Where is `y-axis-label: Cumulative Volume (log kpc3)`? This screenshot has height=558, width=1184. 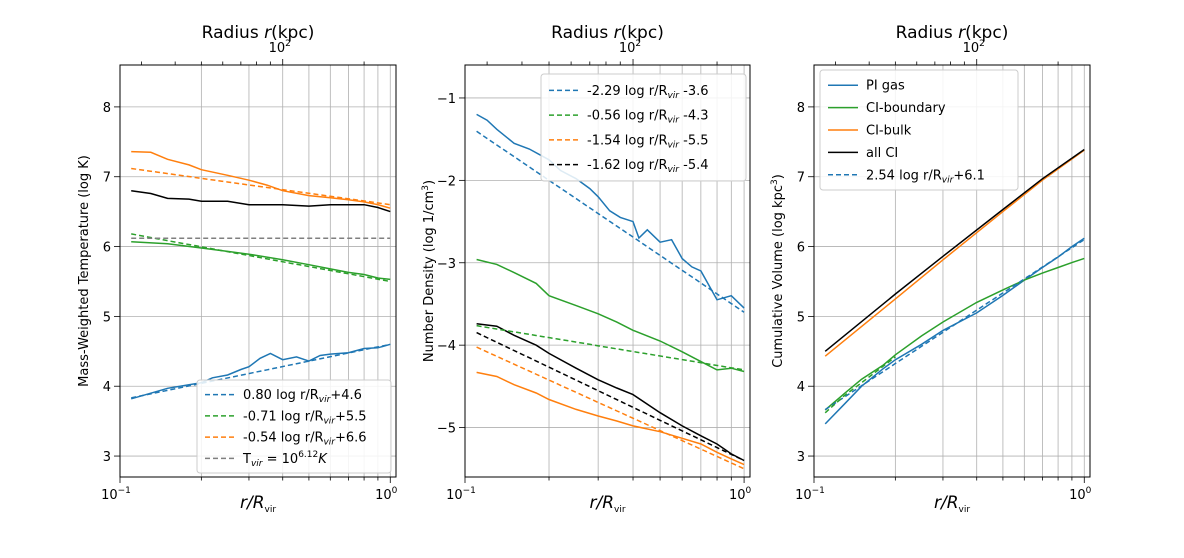
y-axis-label: Cumulative Volume (log kpc3) is located at coordinates (778, 271).